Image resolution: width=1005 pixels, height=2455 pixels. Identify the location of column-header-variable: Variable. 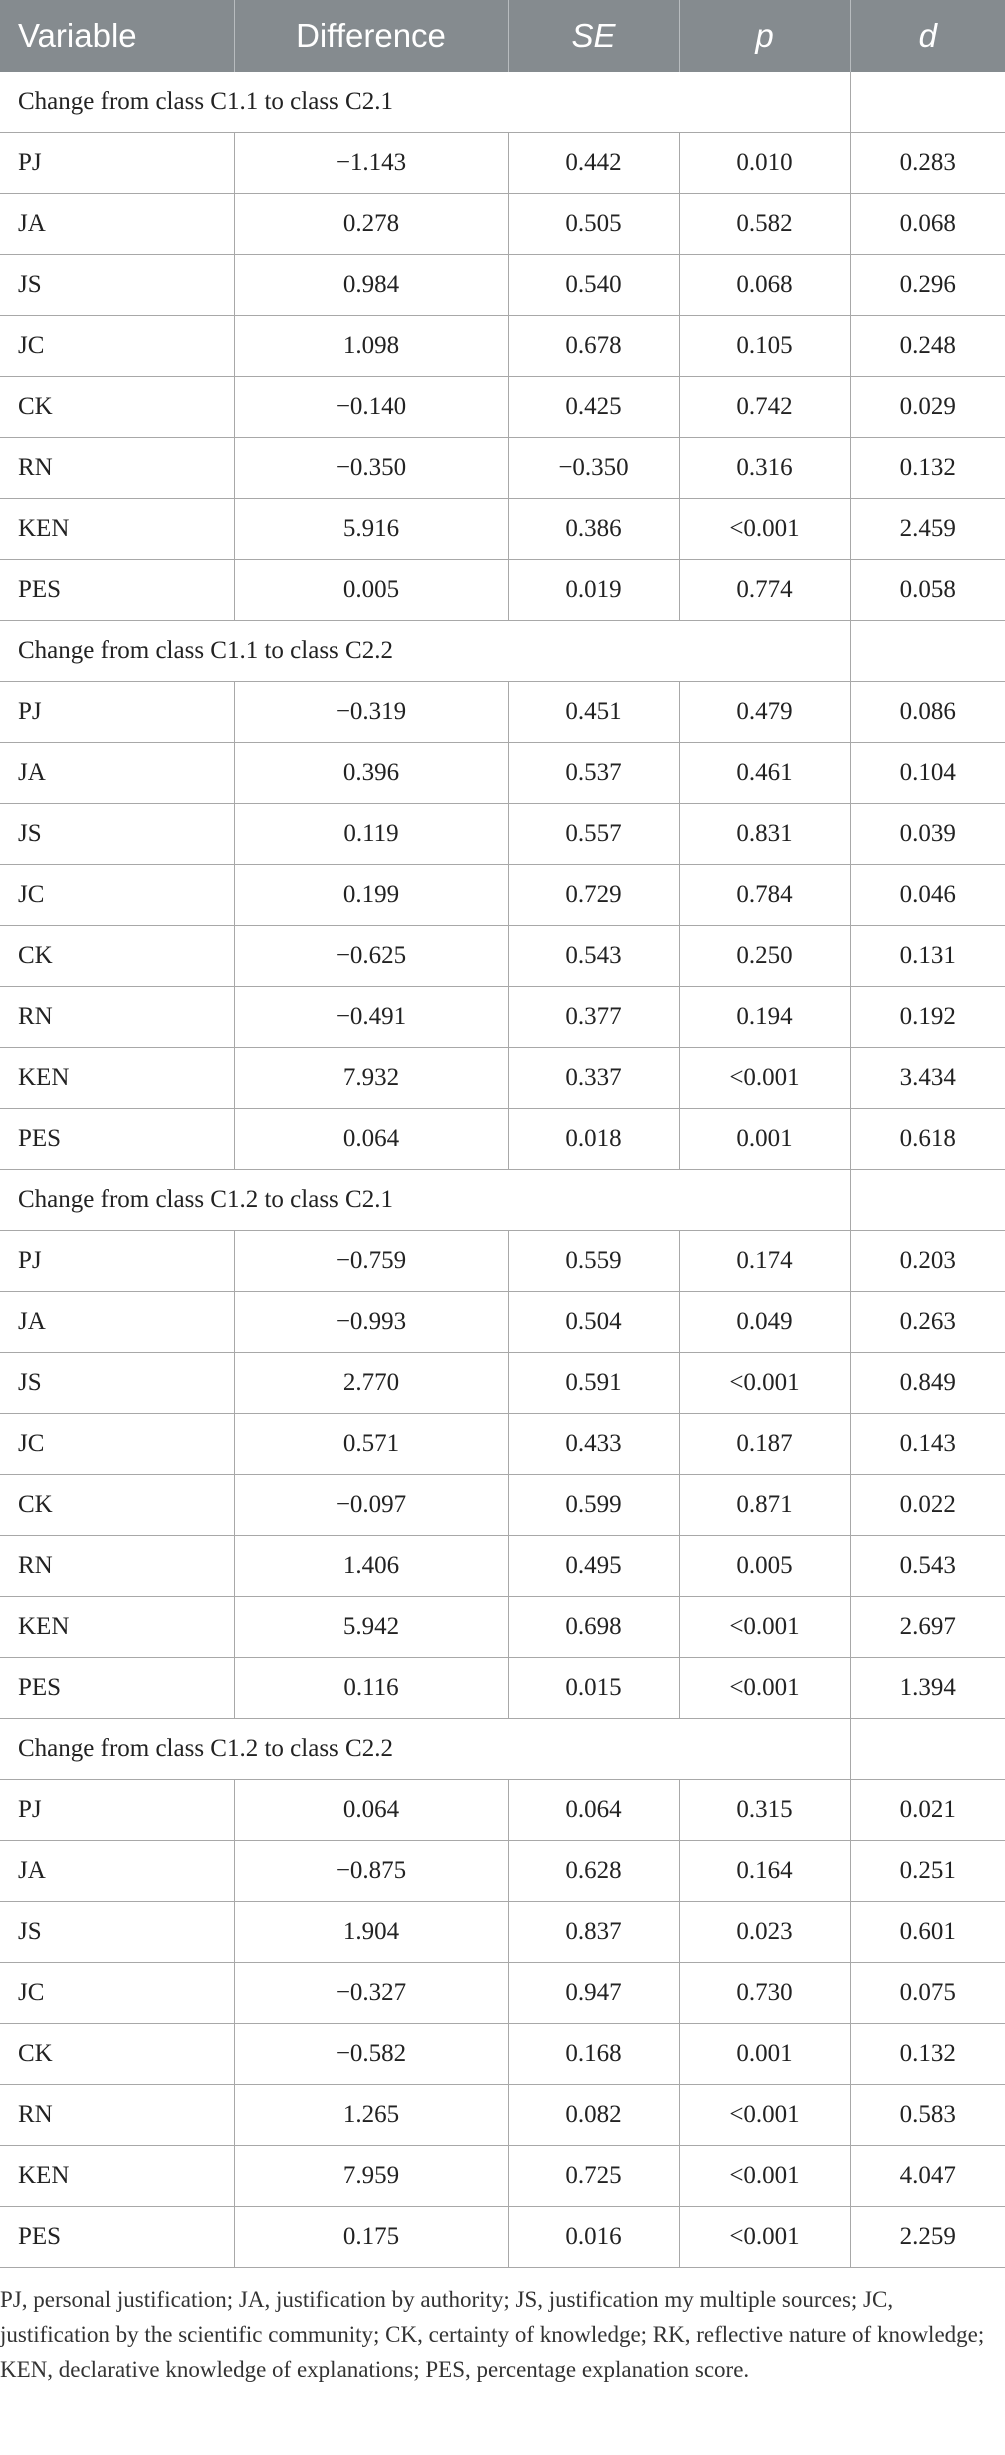
(117, 36).